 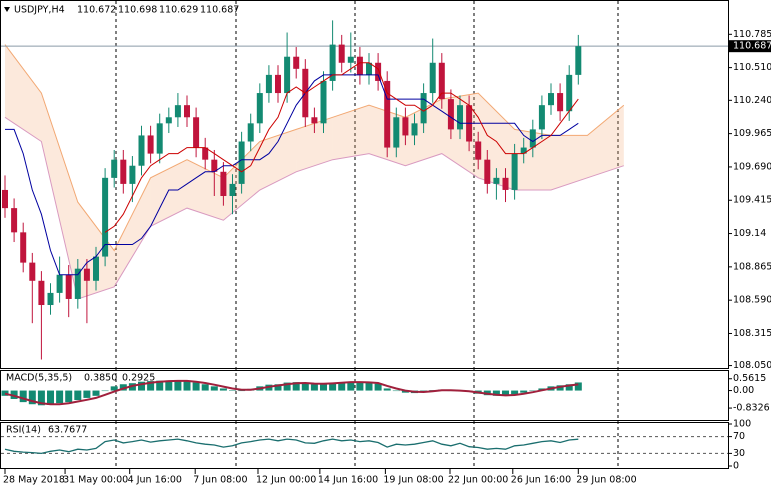 What do you see at coordinates (39, 378) in the screenshot?
I see `macd-label: MACD(5,35,5)` at bounding box center [39, 378].